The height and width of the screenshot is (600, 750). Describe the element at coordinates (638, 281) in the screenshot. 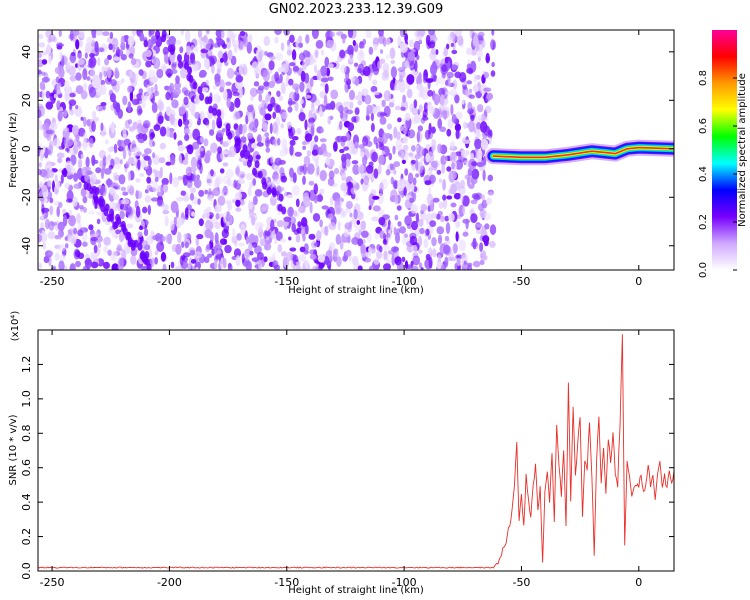

I see `x-tick-label: 0` at that location.